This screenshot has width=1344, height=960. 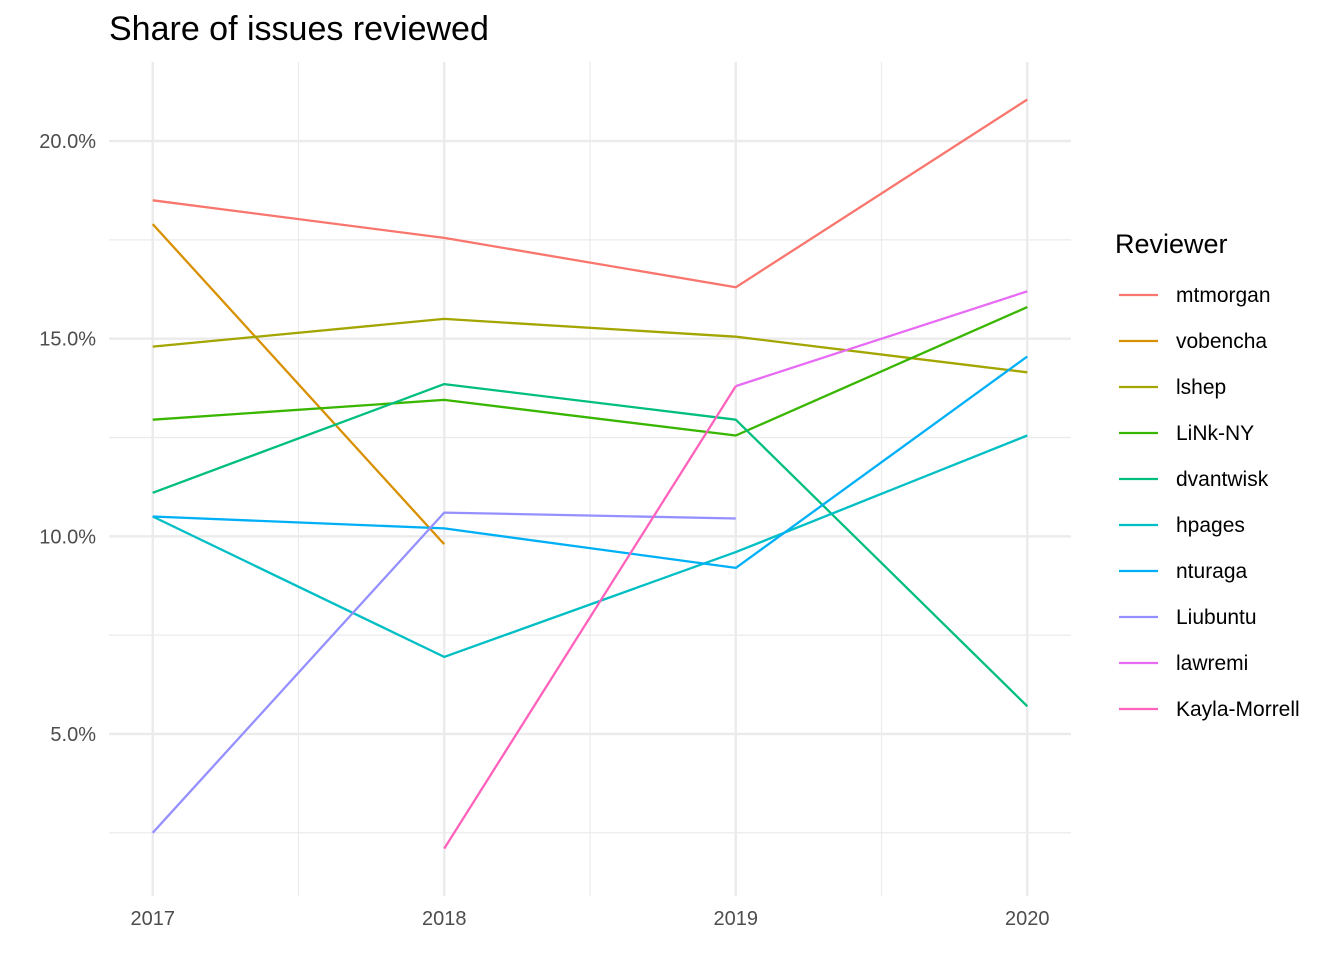 What do you see at coordinates (736, 919) in the screenshot?
I see `x-tick-label: 2019` at bounding box center [736, 919].